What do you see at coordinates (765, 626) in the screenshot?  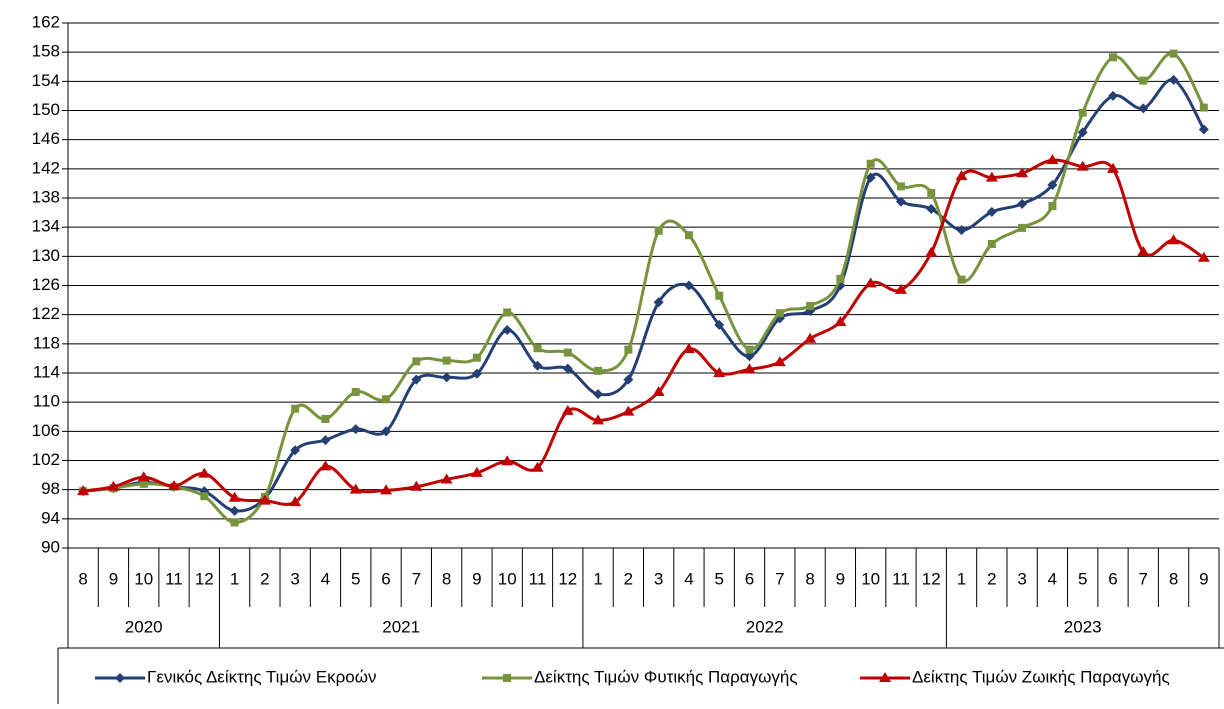 I see `x-group-label: 2022` at bounding box center [765, 626].